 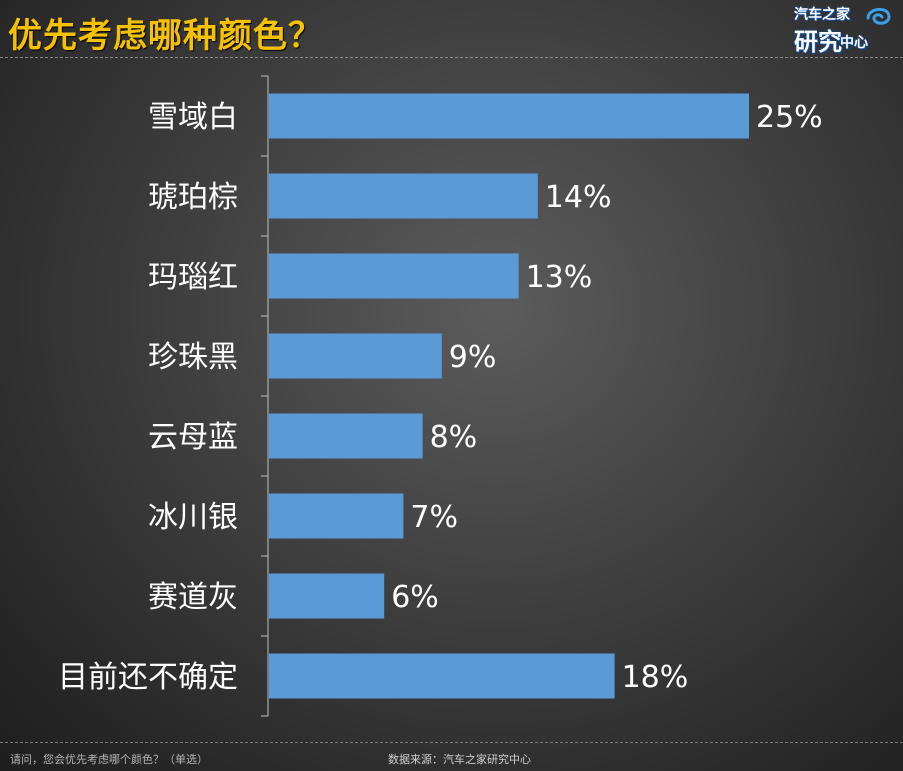 I want to click on value-label: 8%, so click(x=454, y=437).